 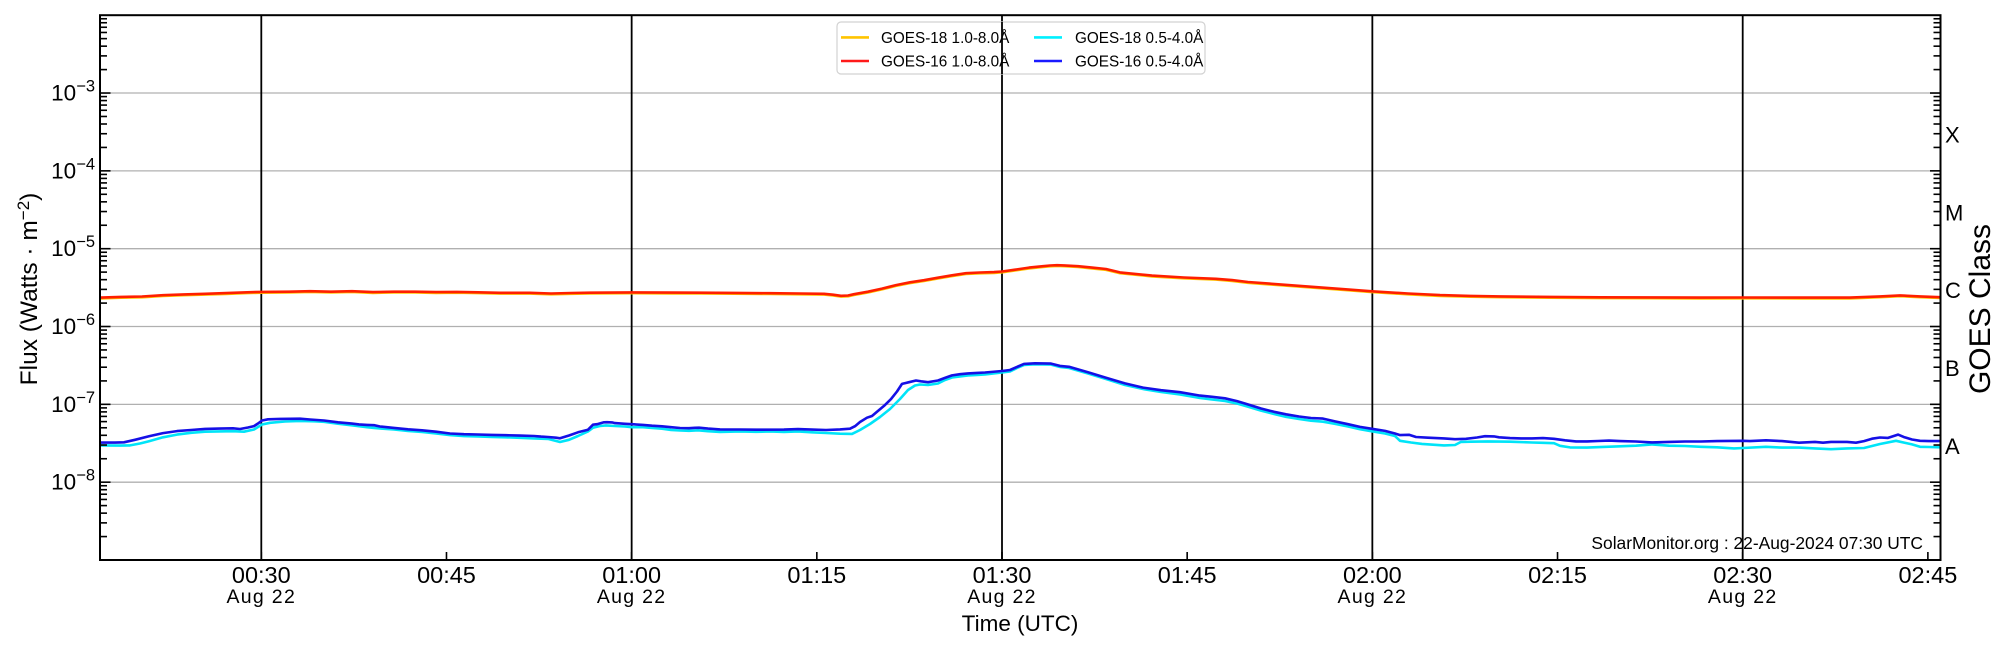 I want to click on svg-text:SolarMonitor.org : 22-Aug-2024: SolarMonitor.org : 22-Aug-2024 07:30 UTC, so click(x=1757, y=543).